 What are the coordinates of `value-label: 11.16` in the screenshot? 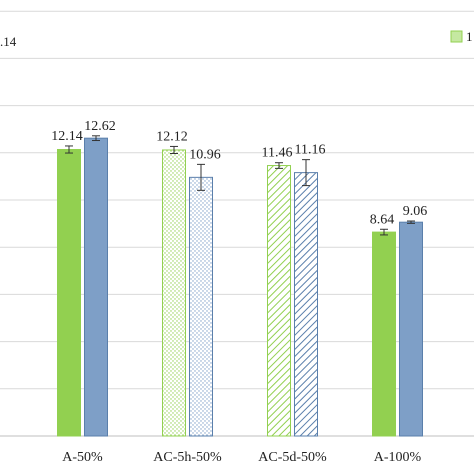 It's located at (310, 150).